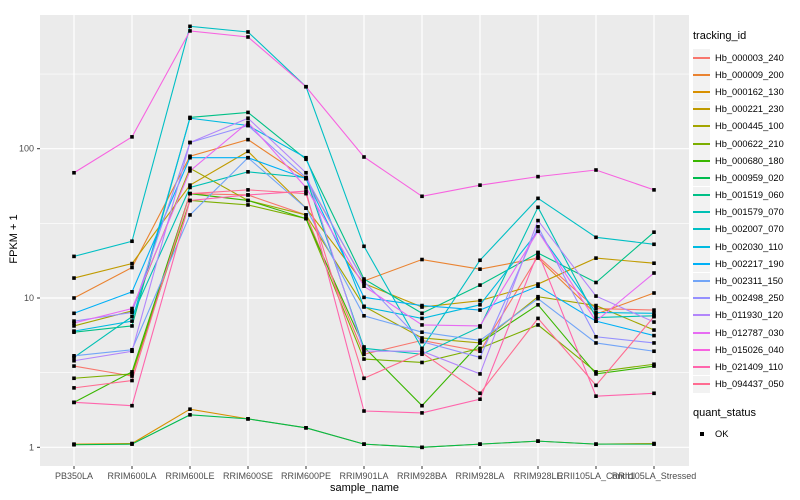 The width and height of the screenshot is (800, 500). Describe the element at coordinates (720, 36) in the screenshot. I see `legend-title-tracking-id: tracking_id` at that location.